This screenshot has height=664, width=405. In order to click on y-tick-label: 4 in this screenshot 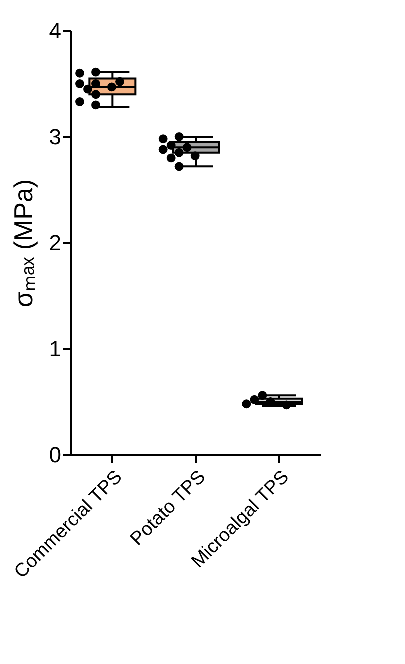, I will do `click(55, 31)`.